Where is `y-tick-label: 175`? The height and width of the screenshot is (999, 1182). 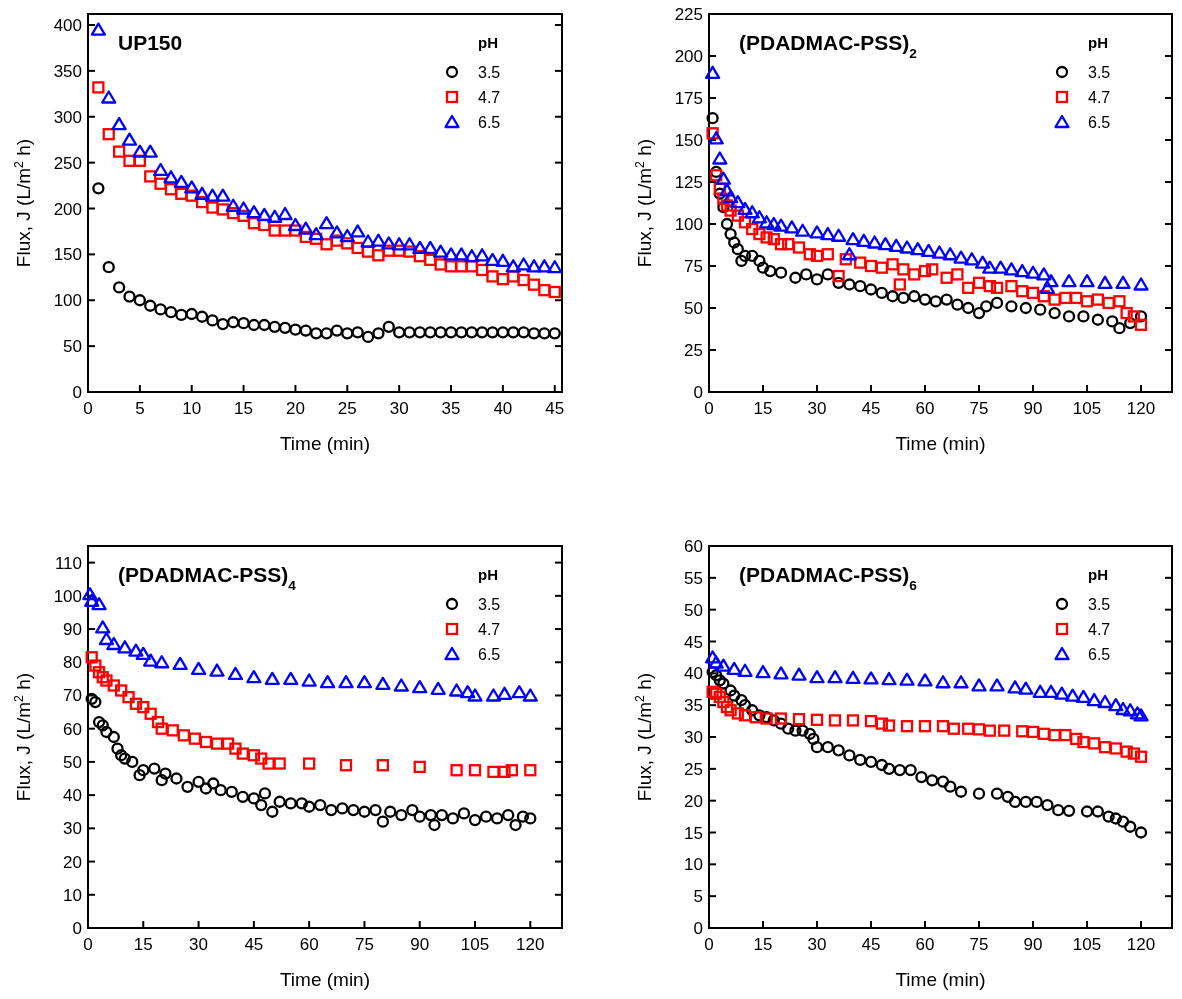
y-tick-label: 175 is located at coordinates (688, 98).